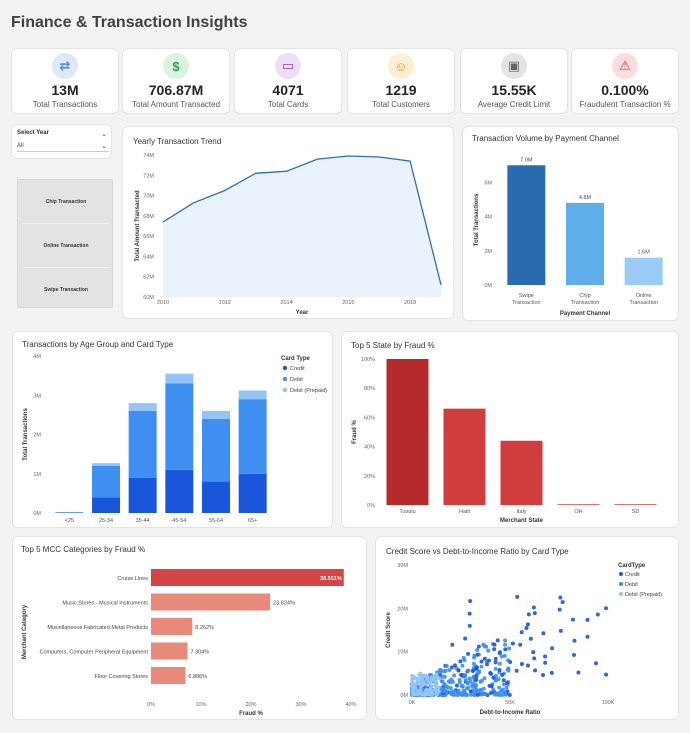  What do you see at coordinates (625, 66) in the screenshot?
I see `warning-icon: ⚠` at bounding box center [625, 66].